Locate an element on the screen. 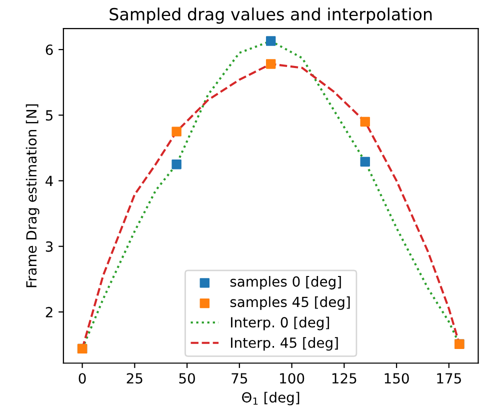 The width and height of the screenshot is (488, 408). y-tick-label: 3 is located at coordinates (49, 246).